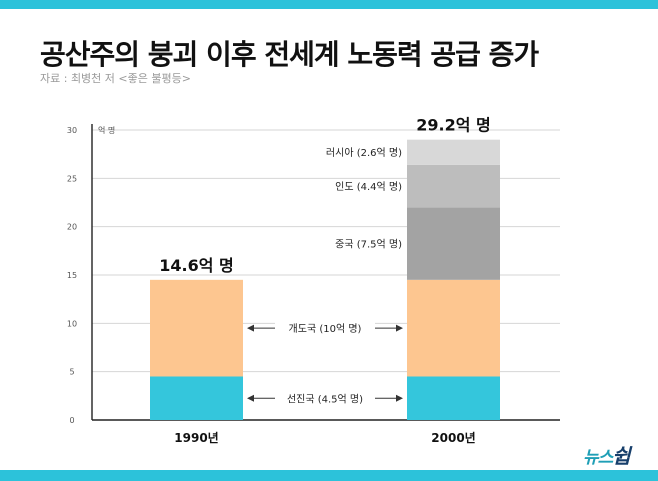 The width and height of the screenshot is (658, 481). Describe the element at coordinates (368, 245) in the screenshot. I see `series-label: 중국 (7.5억 명)` at that location.